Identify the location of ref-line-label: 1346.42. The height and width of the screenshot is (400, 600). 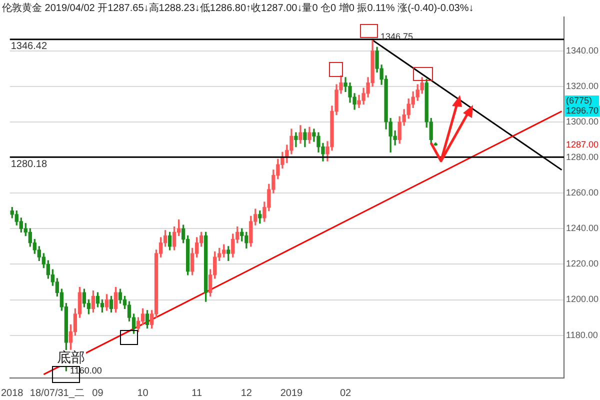
(29, 46).